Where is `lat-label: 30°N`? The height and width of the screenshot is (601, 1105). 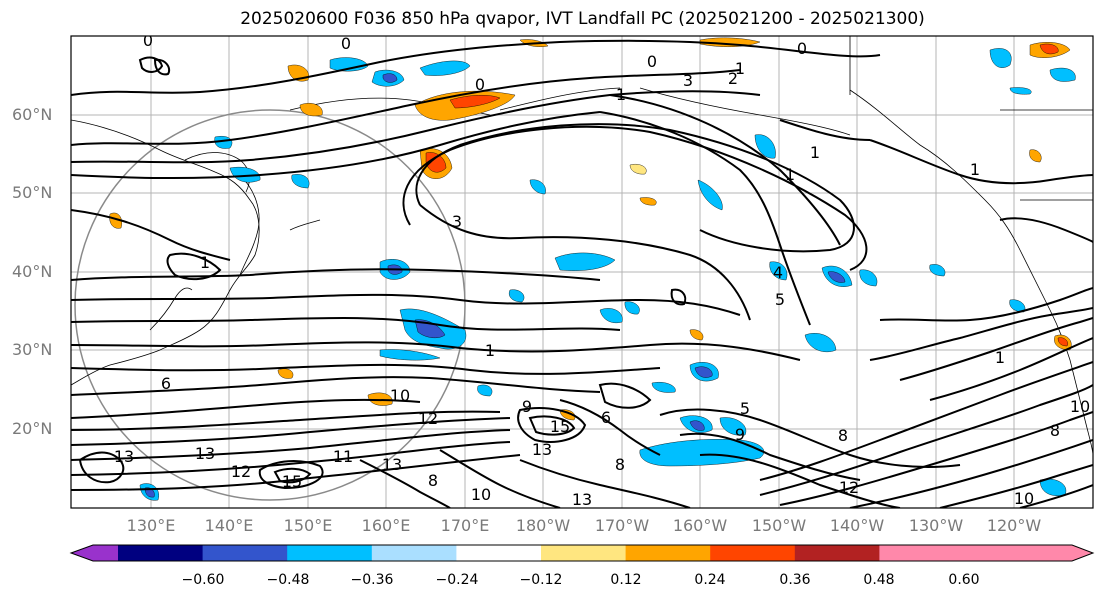 lat-label: 30°N is located at coordinates (32, 349).